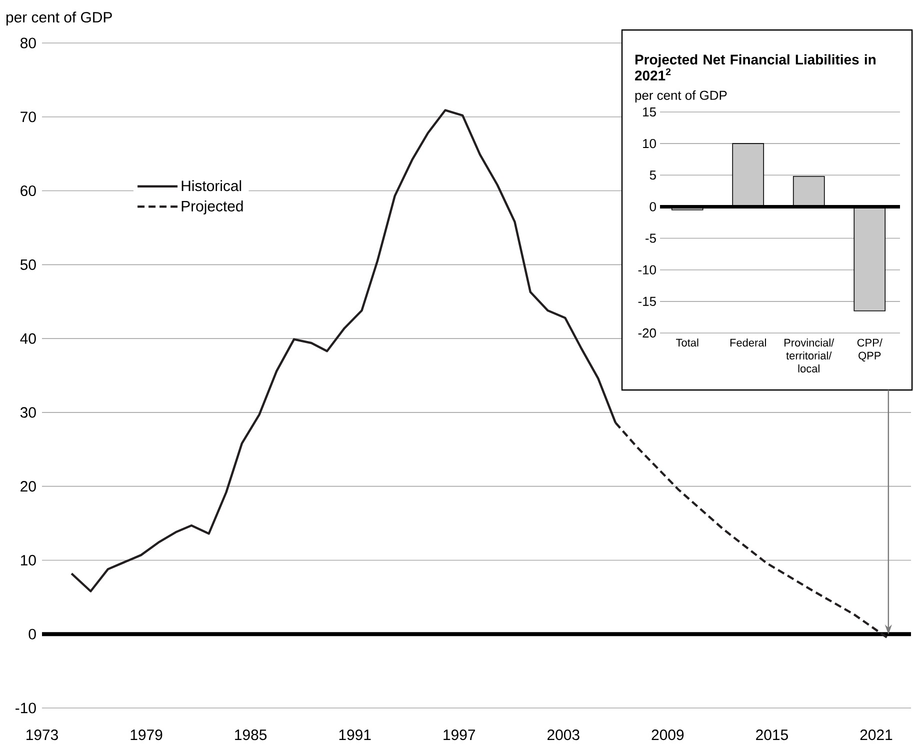  What do you see at coordinates (876, 735) in the screenshot?
I see `x-tick-label: 2021` at bounding box center [876, 735].